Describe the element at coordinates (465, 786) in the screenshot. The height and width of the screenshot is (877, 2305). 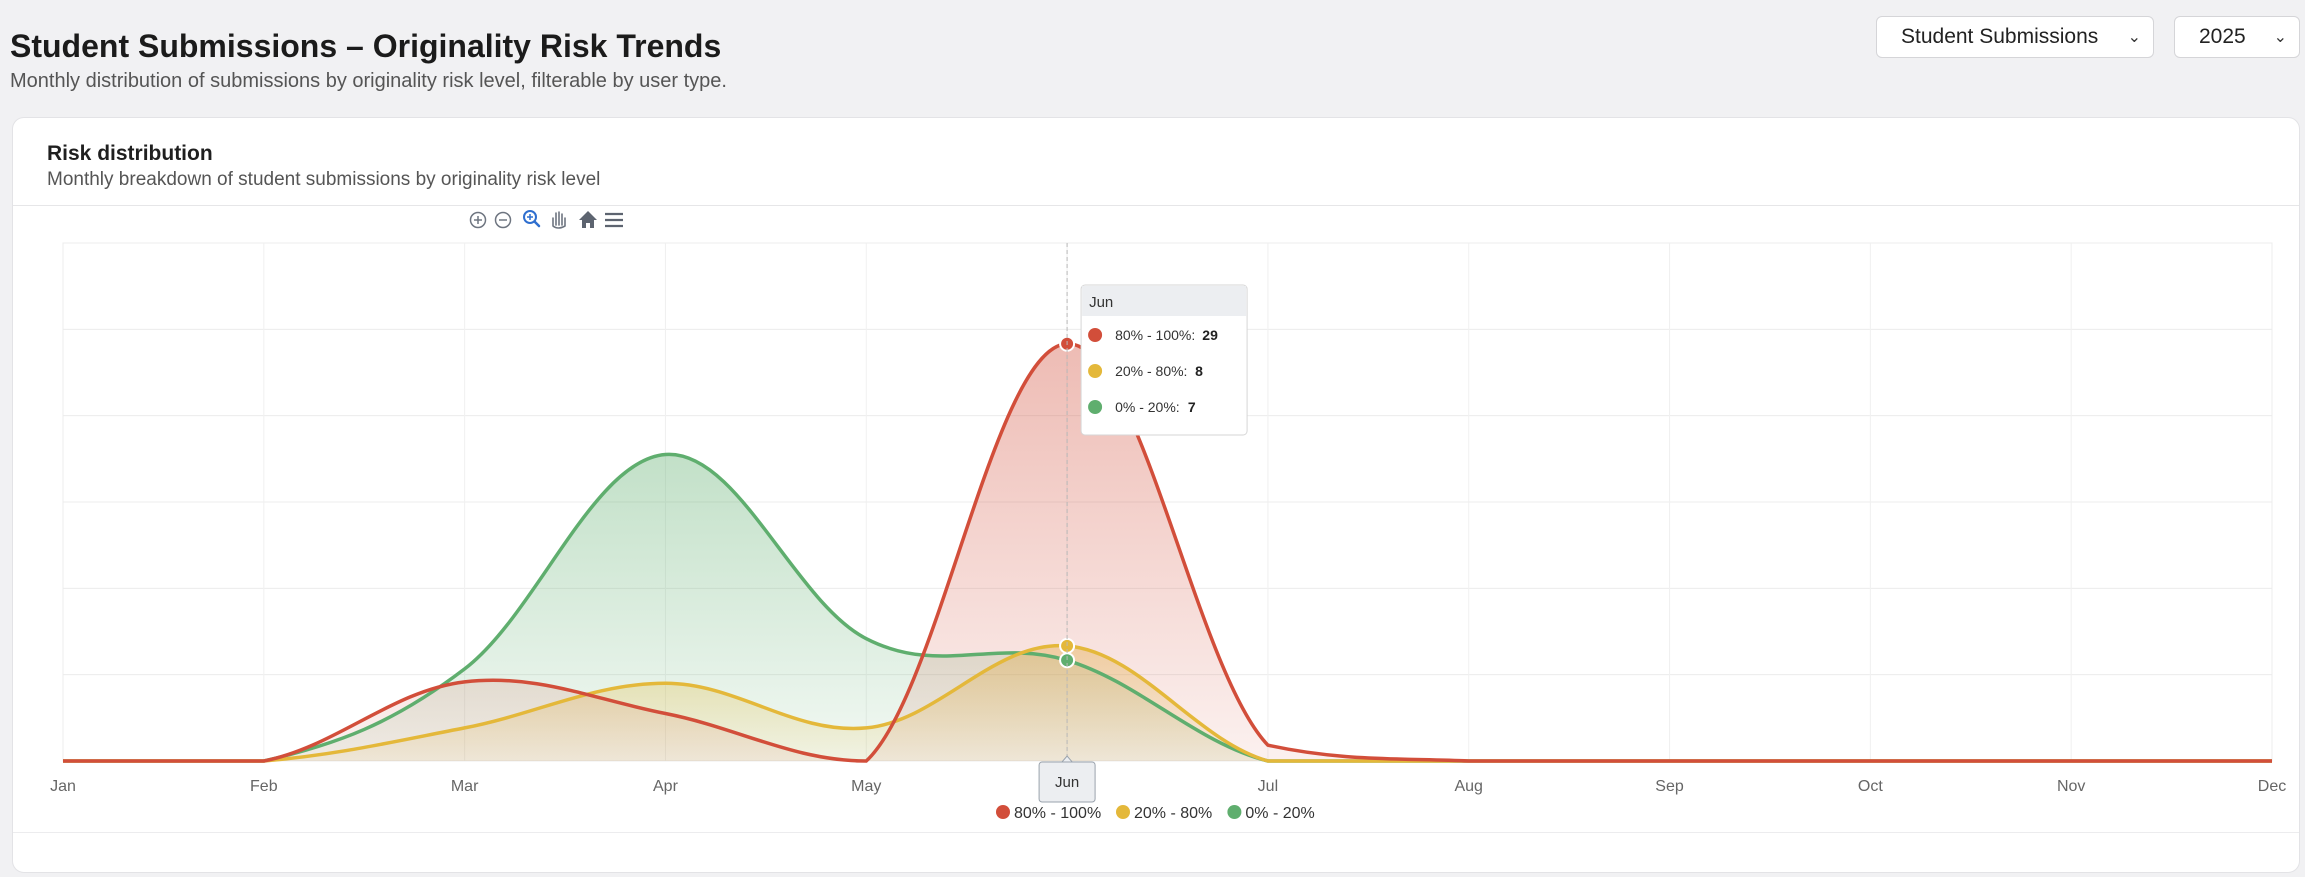
I see `x-tick-label: Mar` at that location.